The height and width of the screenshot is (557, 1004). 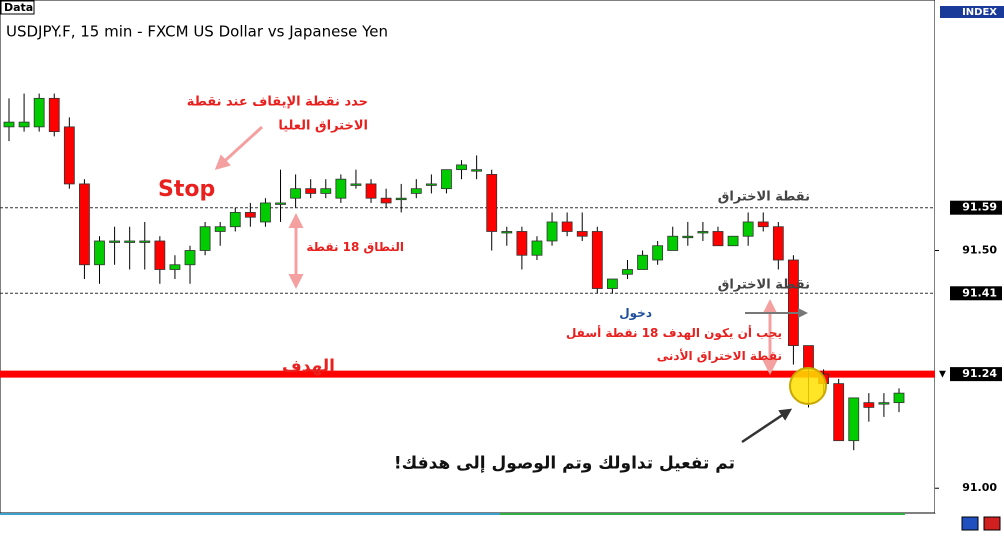 I want to click on level-marker: ▼, so click(x=942, y=375).